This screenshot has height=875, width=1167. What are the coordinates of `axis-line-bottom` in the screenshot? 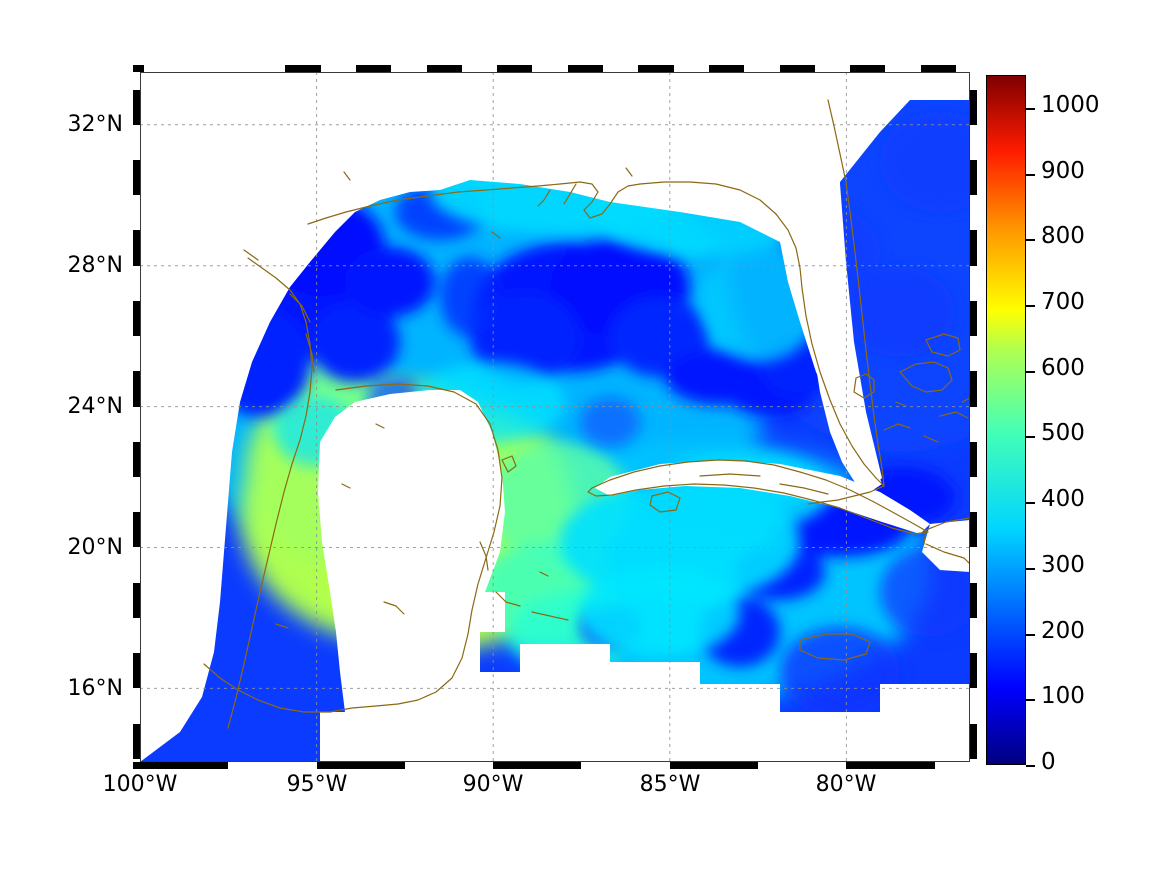 It's located at (555, 761).